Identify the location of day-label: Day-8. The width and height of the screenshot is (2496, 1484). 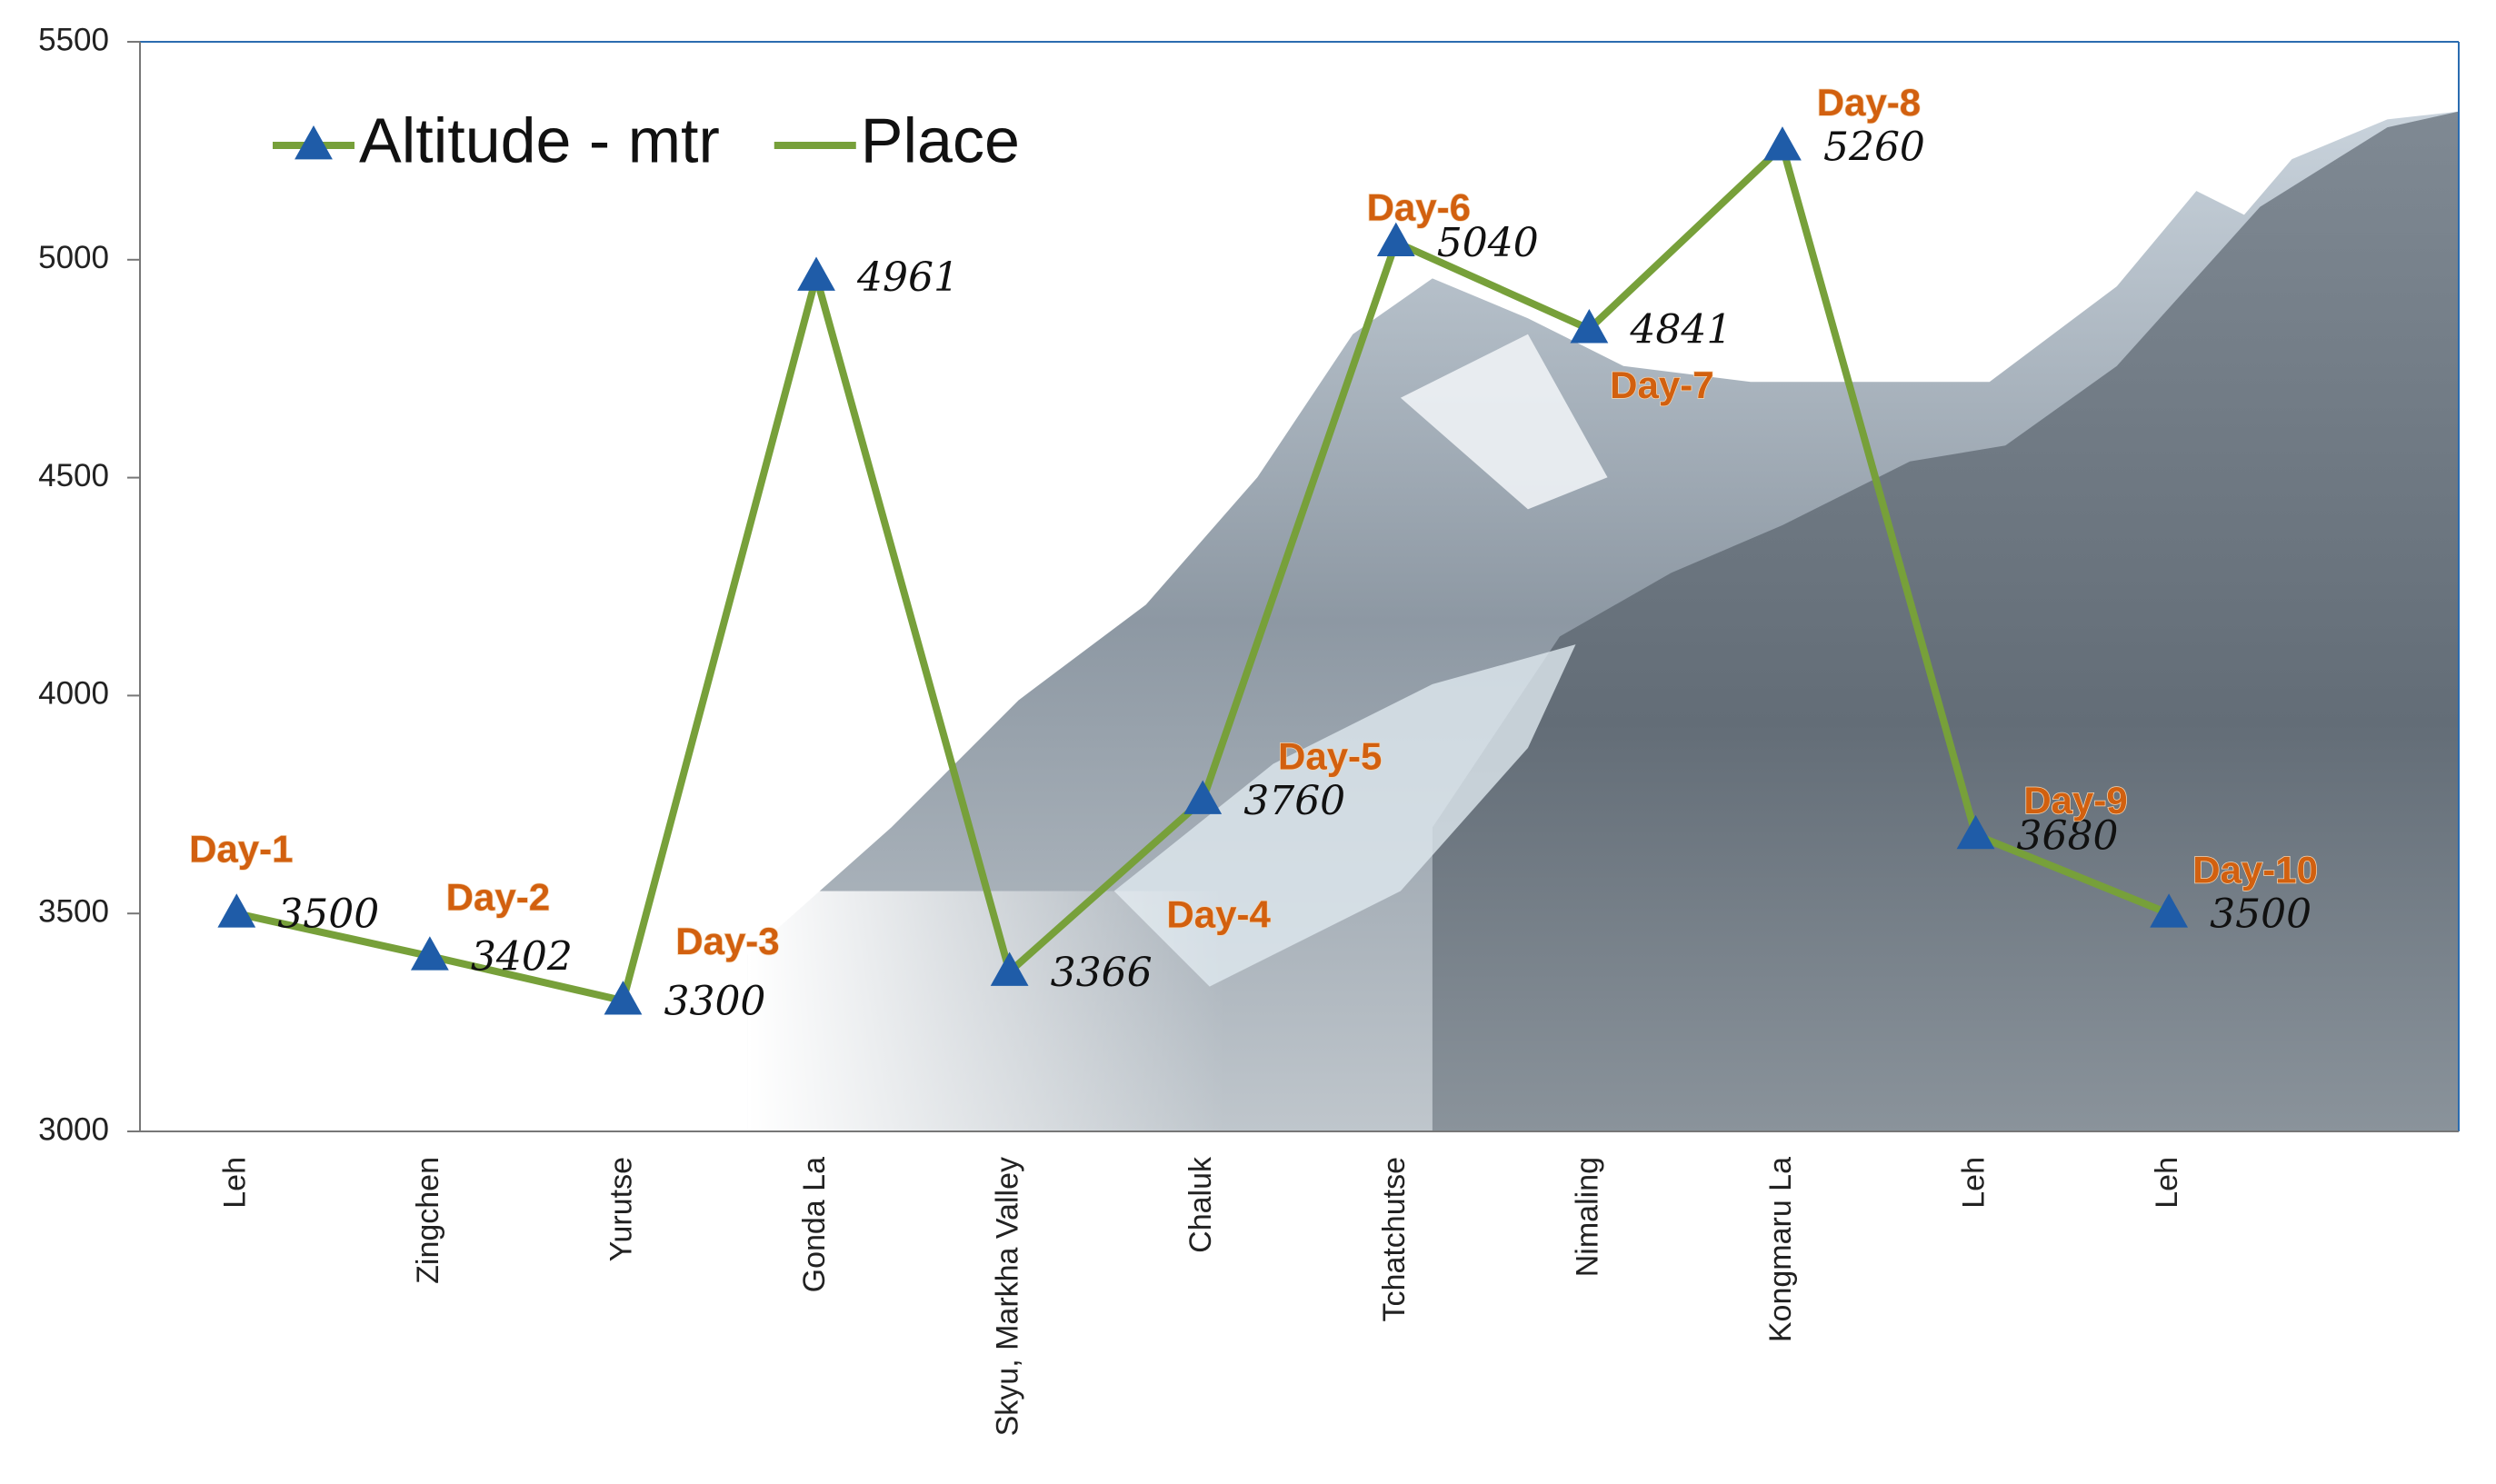
(1869, 102).